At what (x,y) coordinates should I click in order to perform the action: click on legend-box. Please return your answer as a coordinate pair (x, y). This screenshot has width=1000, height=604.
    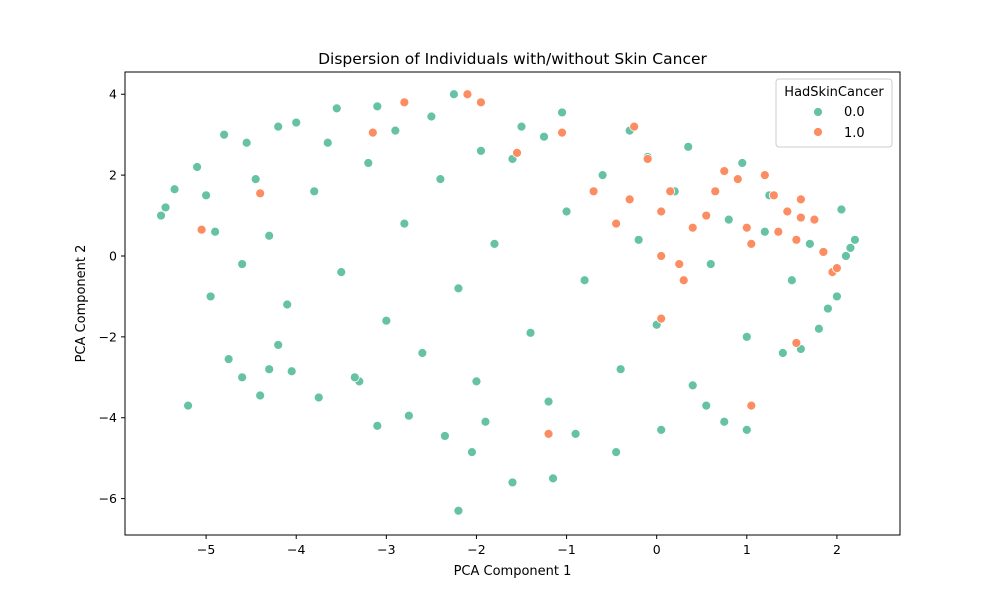
    Looking at the image, I should click on (834, 113).